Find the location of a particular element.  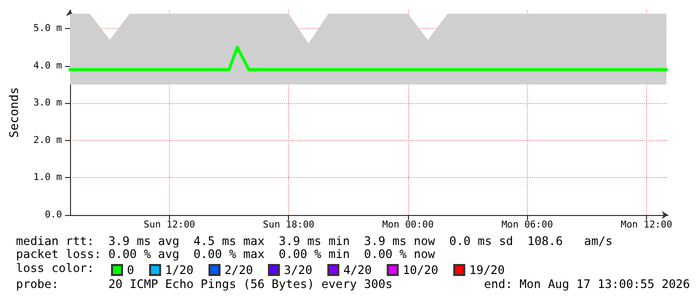

legend-label: 3/20 is located at coordinates (298, 270).